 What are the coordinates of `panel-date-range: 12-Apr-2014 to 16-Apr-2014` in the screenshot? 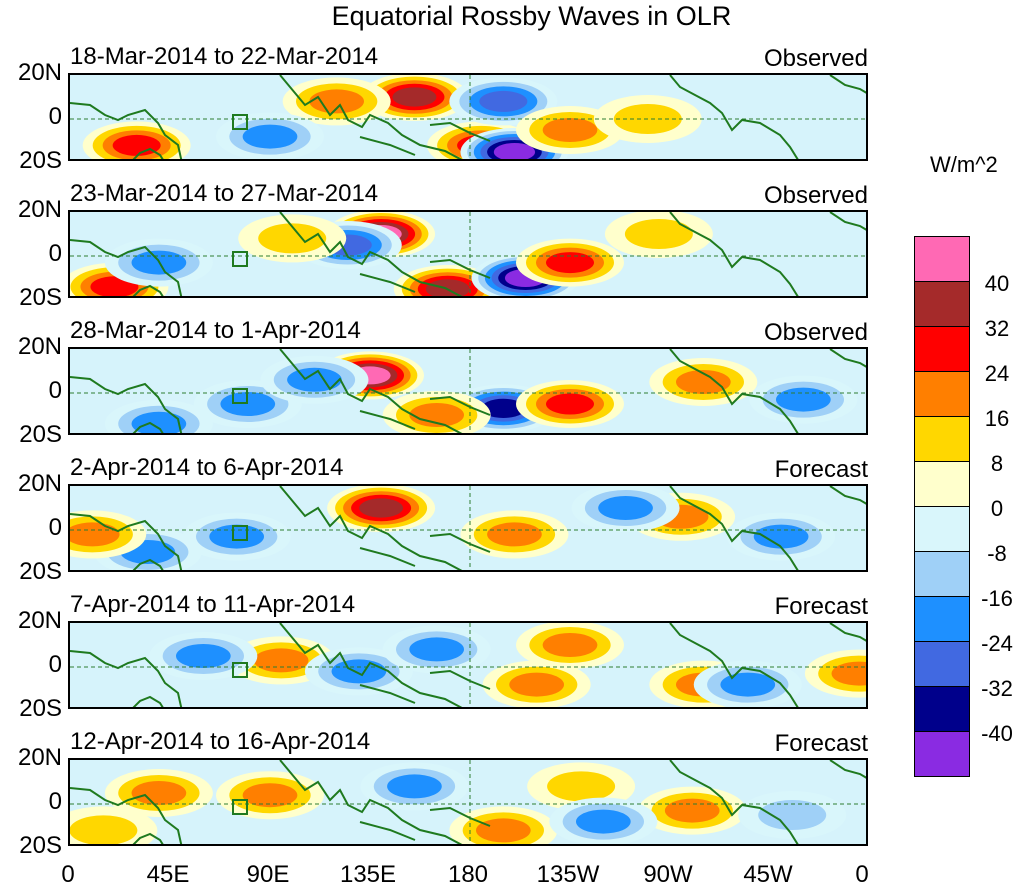 It's located at (220, 741).